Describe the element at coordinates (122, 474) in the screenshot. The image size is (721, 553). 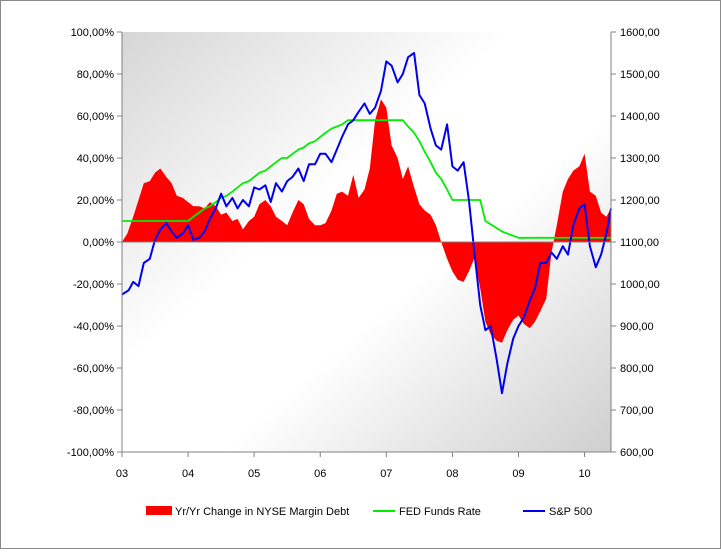
I see `x-tick-label: 03` at that location.